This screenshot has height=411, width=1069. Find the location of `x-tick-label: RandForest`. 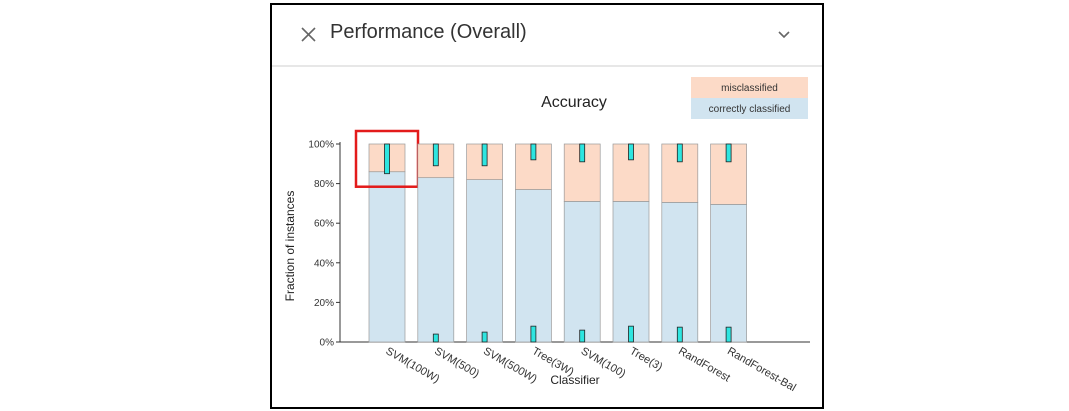

x-tick-label: RandForest is located at coordinates (704, 364).